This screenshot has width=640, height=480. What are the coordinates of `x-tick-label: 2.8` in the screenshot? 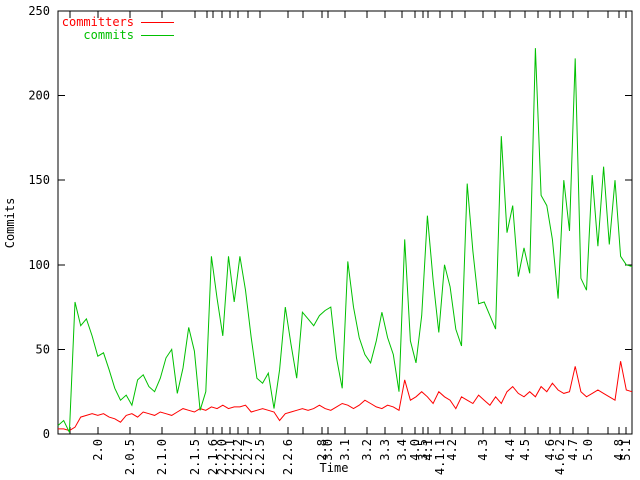 It's located at (322, 450).